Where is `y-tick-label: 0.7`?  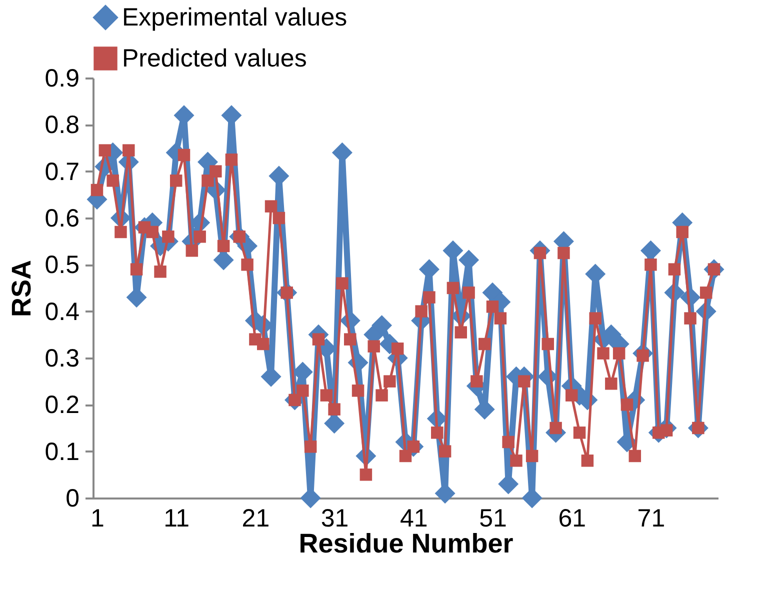
y-tick-label: 0.7 is located at coordinates (62, 172).